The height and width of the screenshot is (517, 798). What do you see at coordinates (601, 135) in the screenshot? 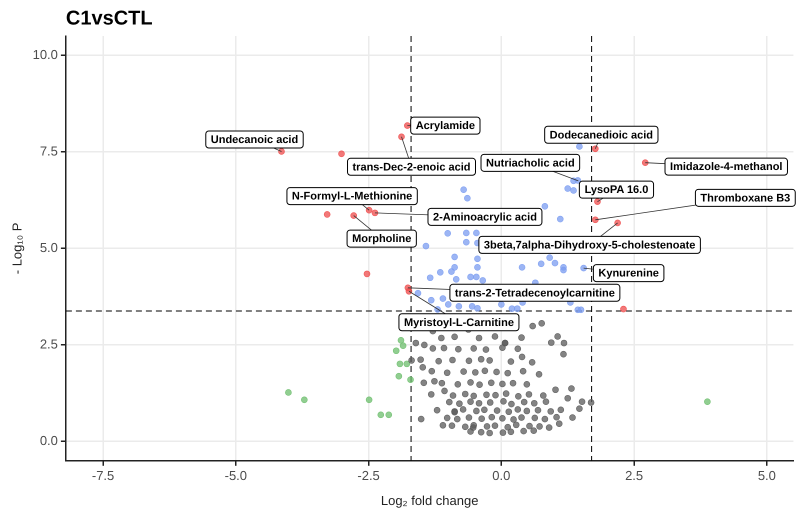
I see `annotation: Dodecanedioic acid` at bounding box center [601, 135].